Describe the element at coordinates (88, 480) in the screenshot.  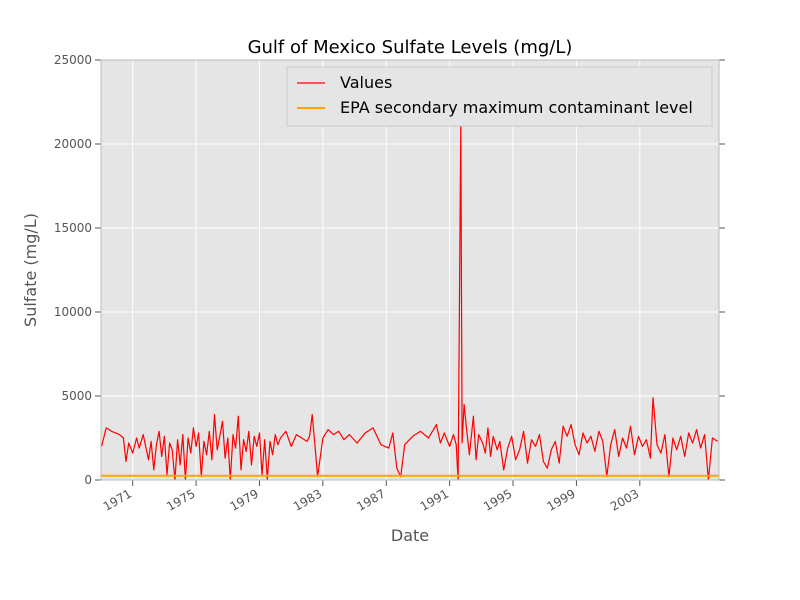
I see `y-tick-label: 0` at that location.